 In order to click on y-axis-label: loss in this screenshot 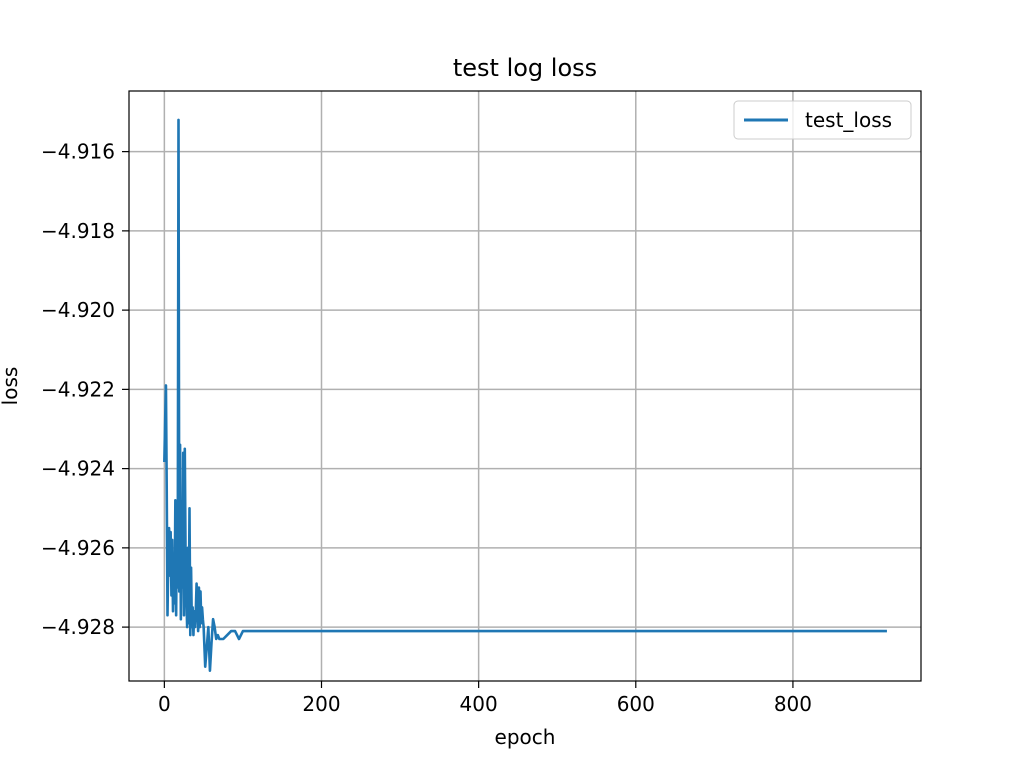, I will do `click(11, 386)`.